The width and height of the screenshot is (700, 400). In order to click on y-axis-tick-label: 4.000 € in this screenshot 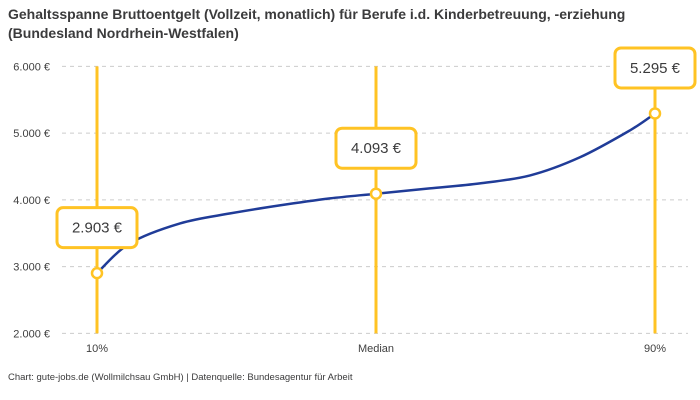, I will do `click(31, 201)`.